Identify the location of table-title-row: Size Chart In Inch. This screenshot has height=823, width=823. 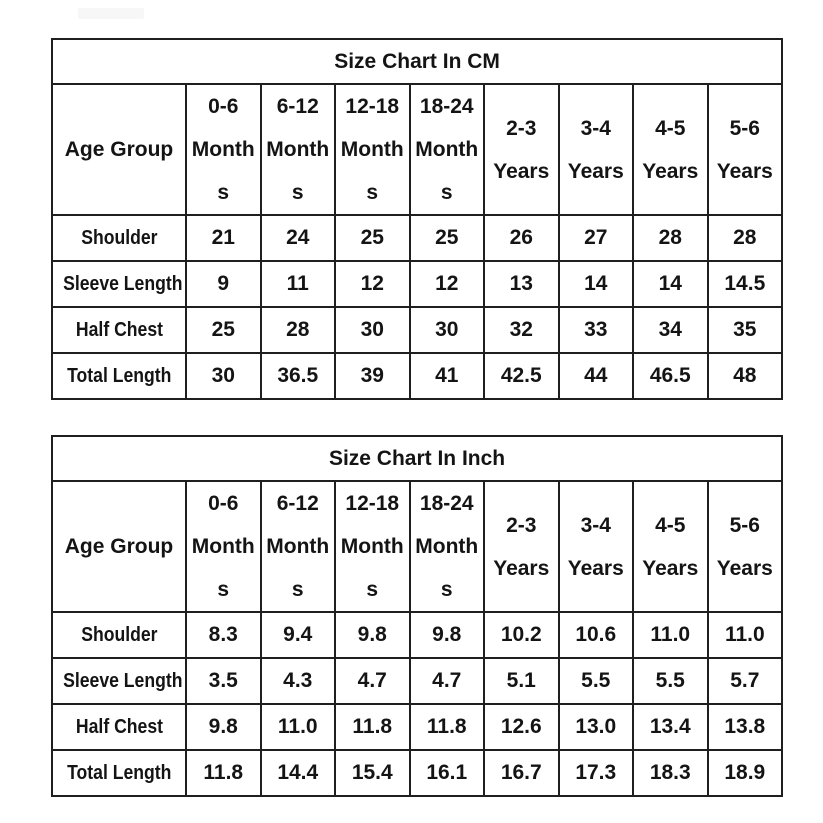
(417, 459).